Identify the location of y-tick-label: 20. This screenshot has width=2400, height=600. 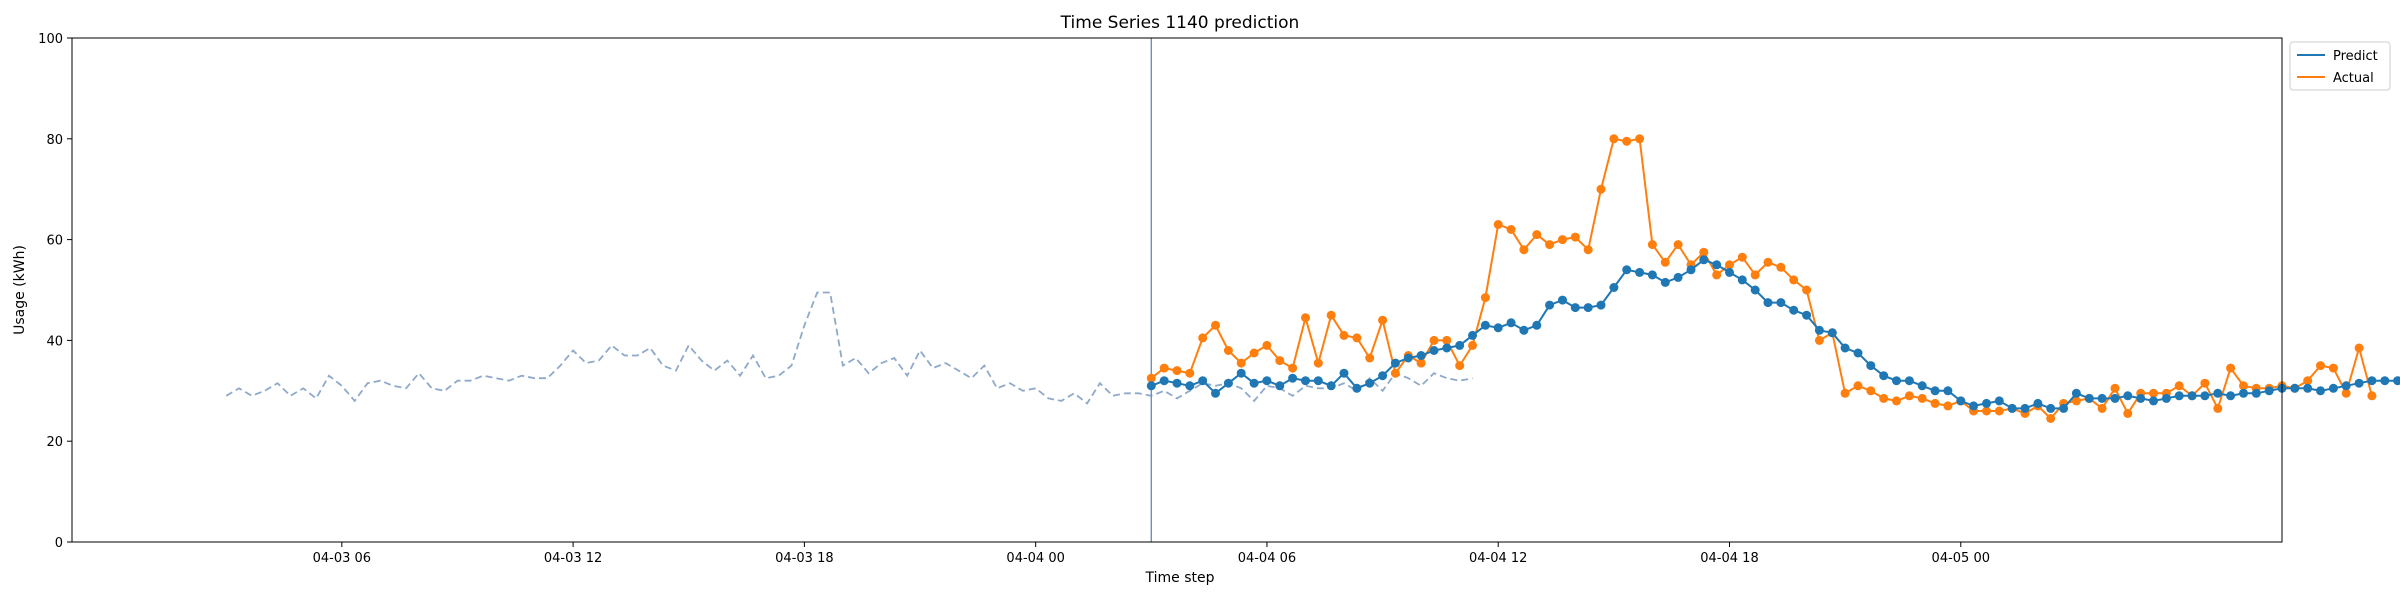
(54, 442).